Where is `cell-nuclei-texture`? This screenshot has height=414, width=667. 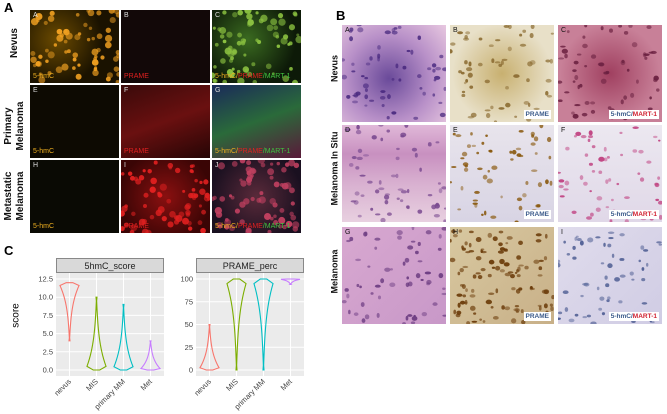
cell-nuclei-texture is located at coordinates (256, 46).